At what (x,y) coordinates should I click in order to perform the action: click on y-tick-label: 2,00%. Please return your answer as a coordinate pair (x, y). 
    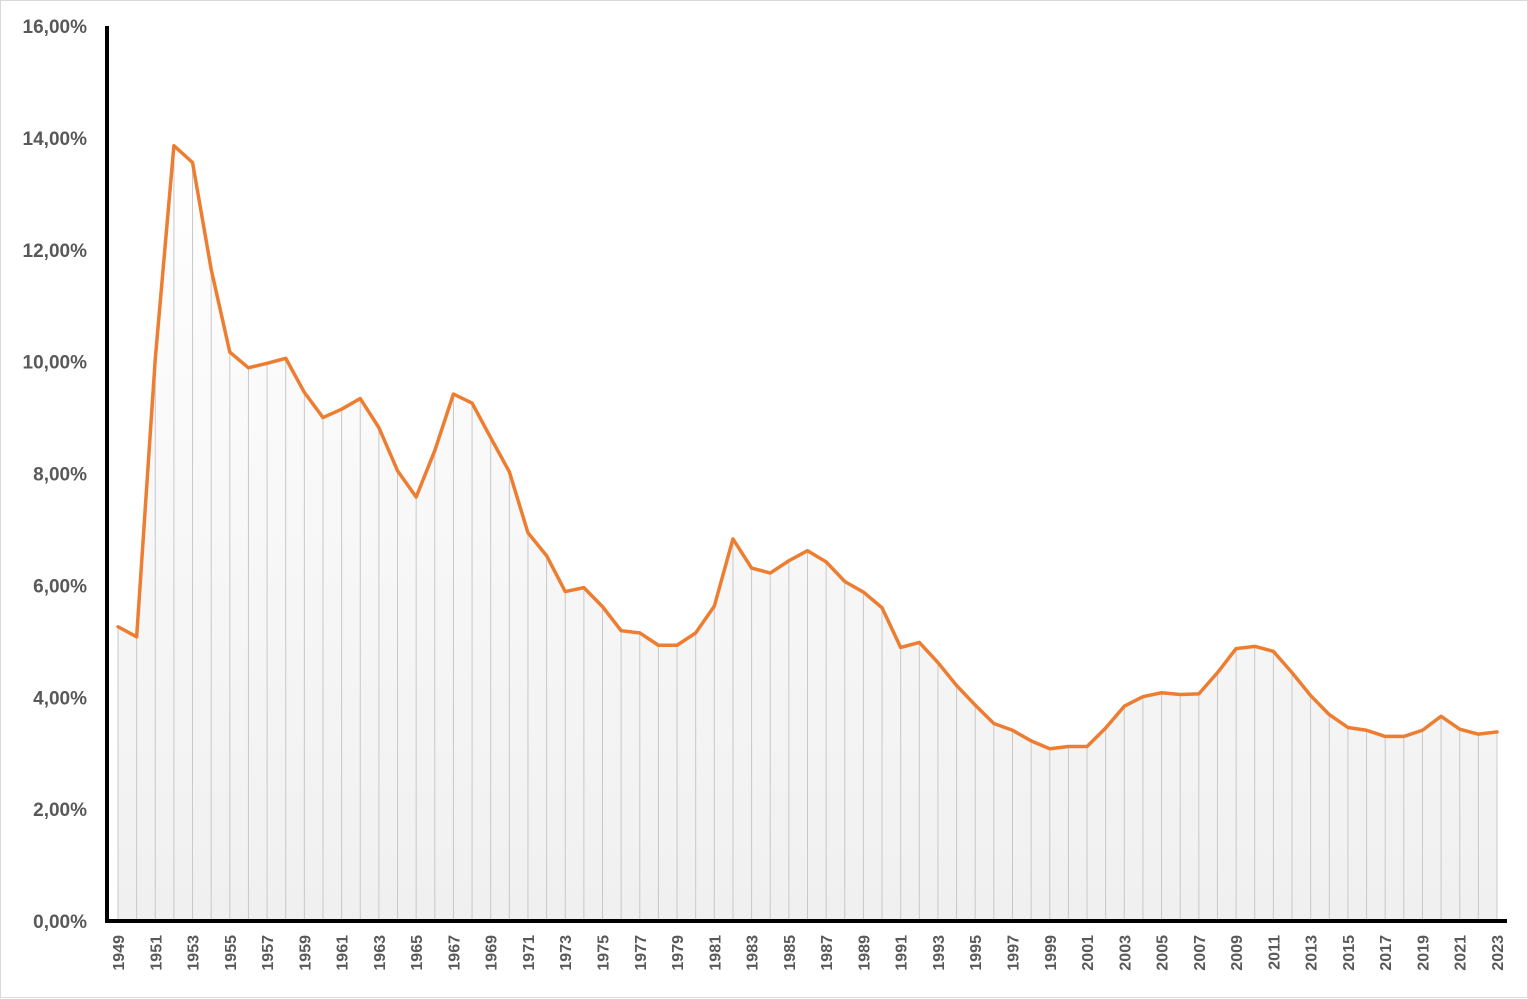
    Looking at the image, I should click on (60, 810).